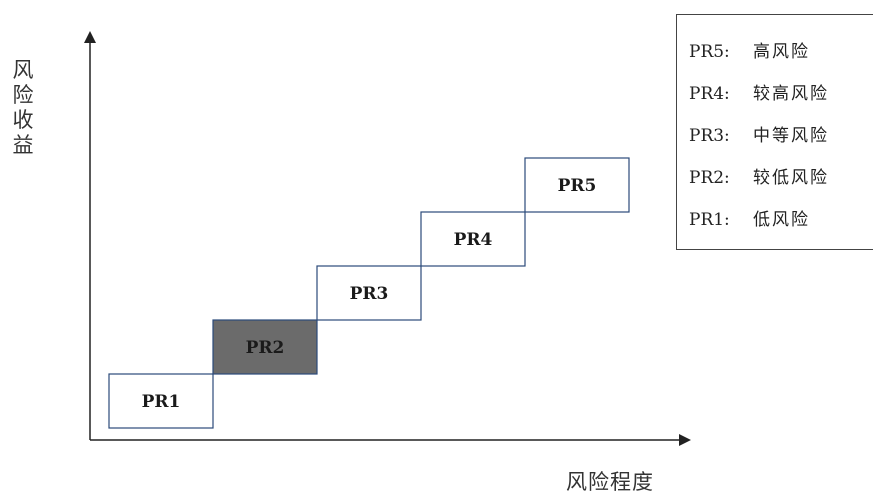  What do you see at coordinates (749, 217) in the screenshot?
I see `legend-item-pr1: PR1: 低风险` at bounding box center [749, 217].